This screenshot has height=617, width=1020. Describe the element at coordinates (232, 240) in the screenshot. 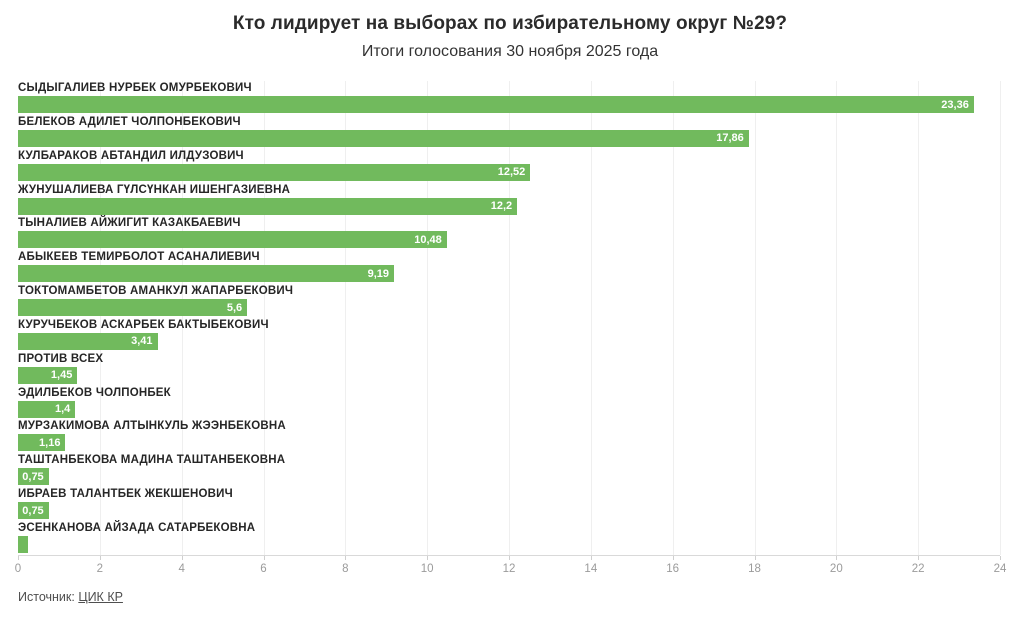

I see `bar: 10,48` at that location.